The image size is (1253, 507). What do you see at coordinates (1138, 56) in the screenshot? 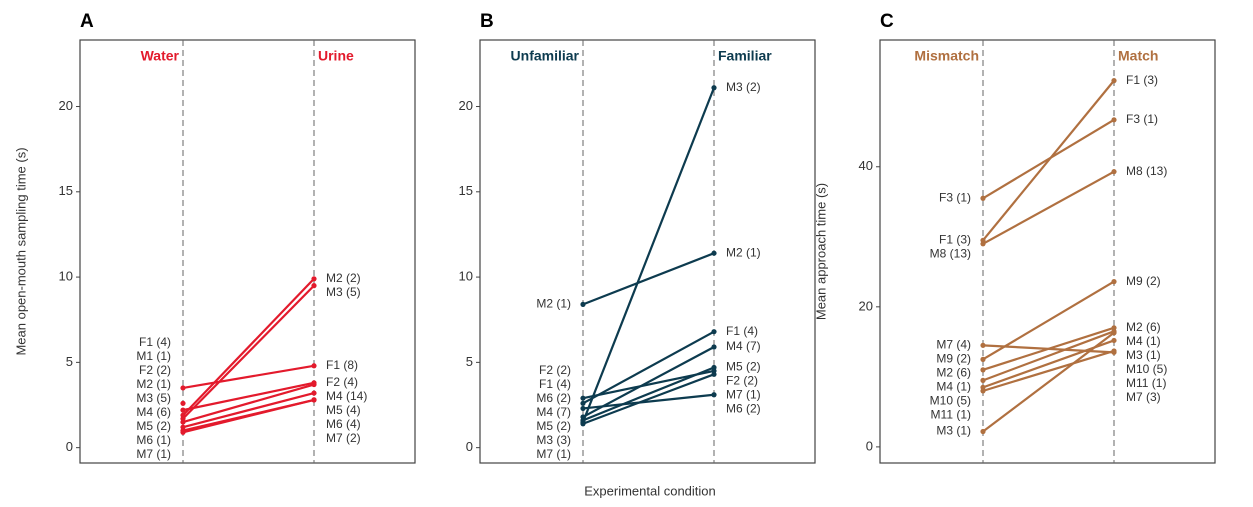
I see `condition-label: Match` at bounding box center [1138, 56].